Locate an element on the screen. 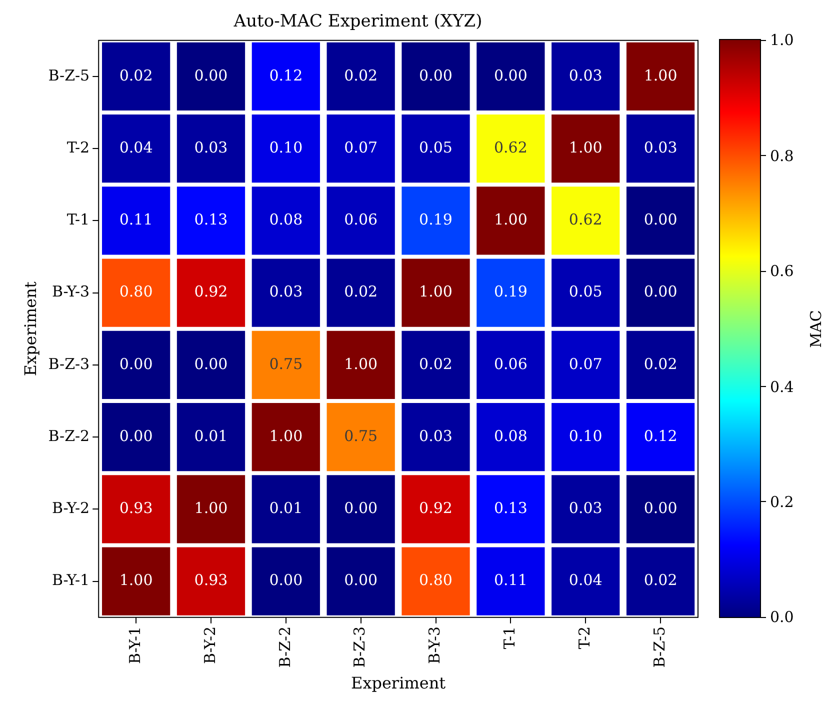 Image resolution: width=838 pixels, height=703 pixels. x-tick-label: B-Y-1 is located at coordinates (135, 645).